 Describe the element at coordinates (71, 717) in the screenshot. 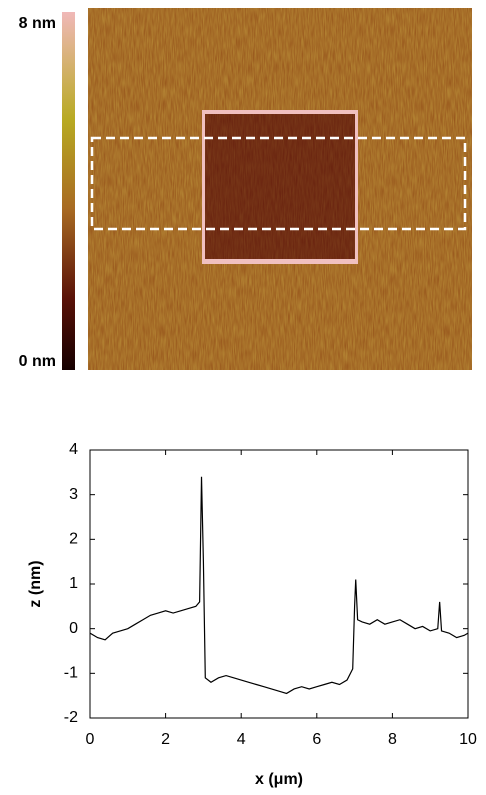

I see `y-tick-label: -2` at that location.